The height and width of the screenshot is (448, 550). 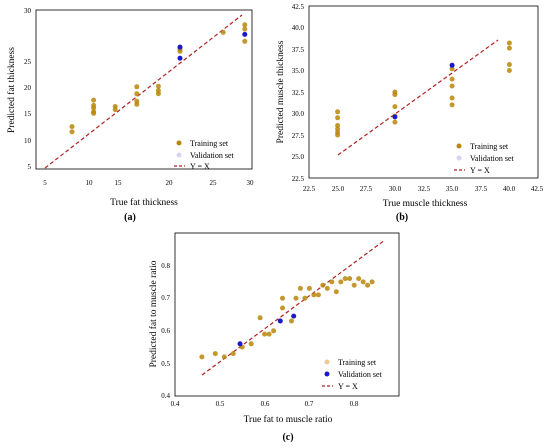 I want to click on y-tick-label: 0.4, so click(x=165, y=396).